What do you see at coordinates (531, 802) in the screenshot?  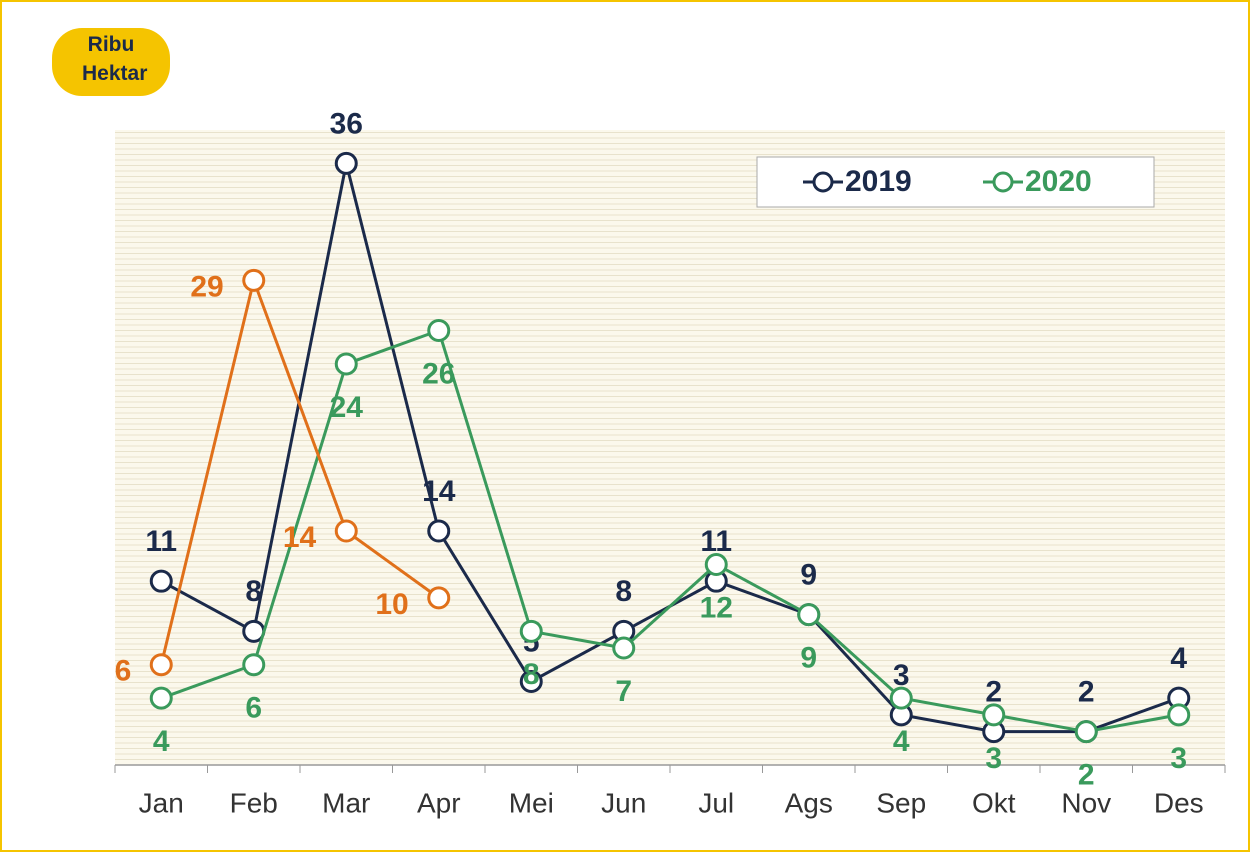 I see `x-tick-label: Mei` at bounding box center [531, 802].